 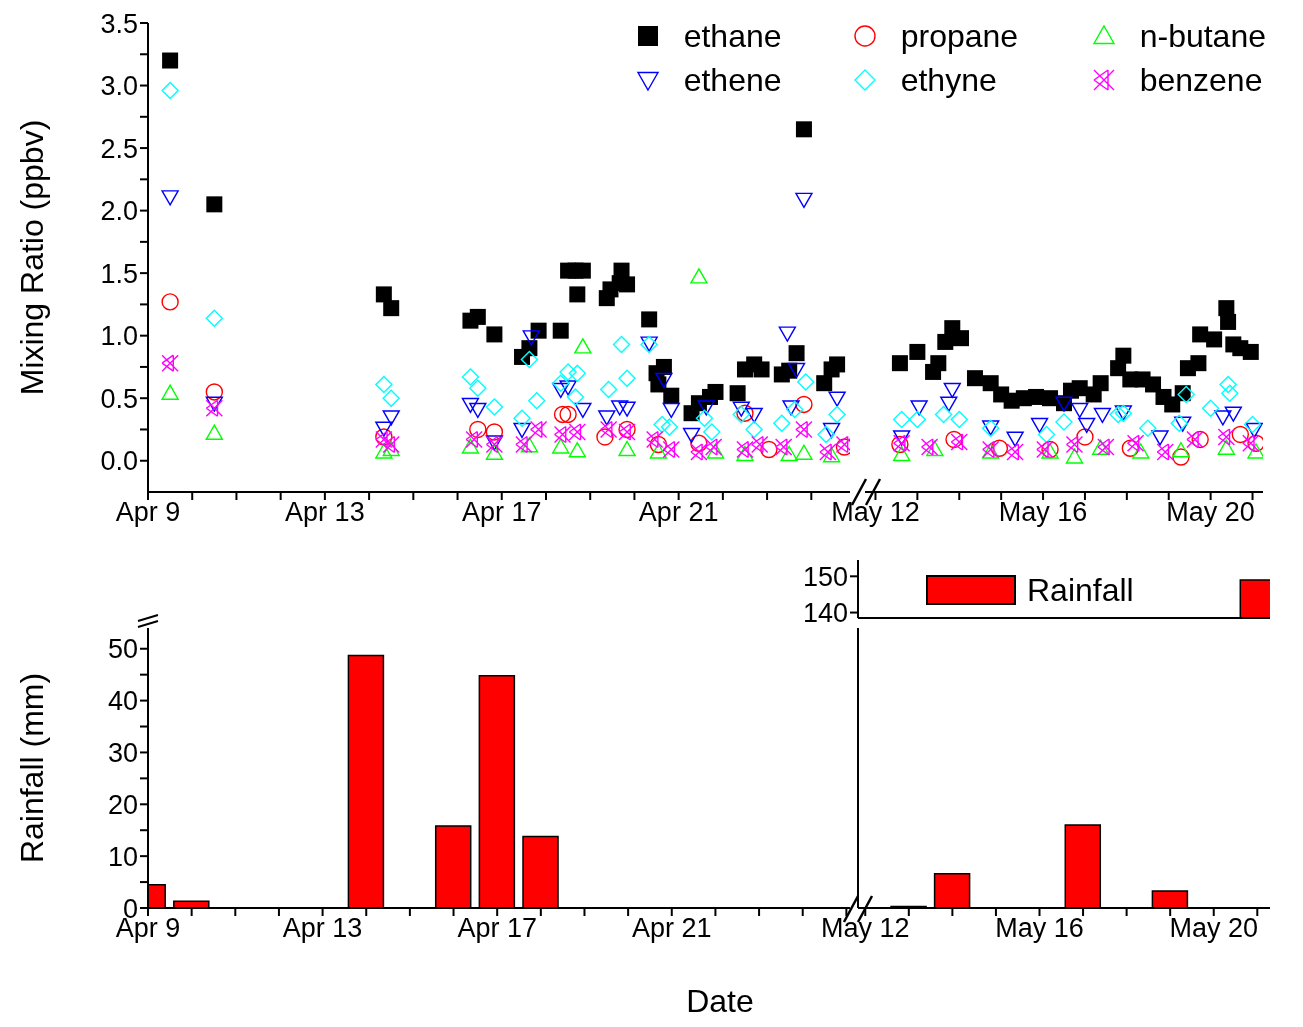 I want to click on y-tick-label: 2.5, so click(x=119, y=148).